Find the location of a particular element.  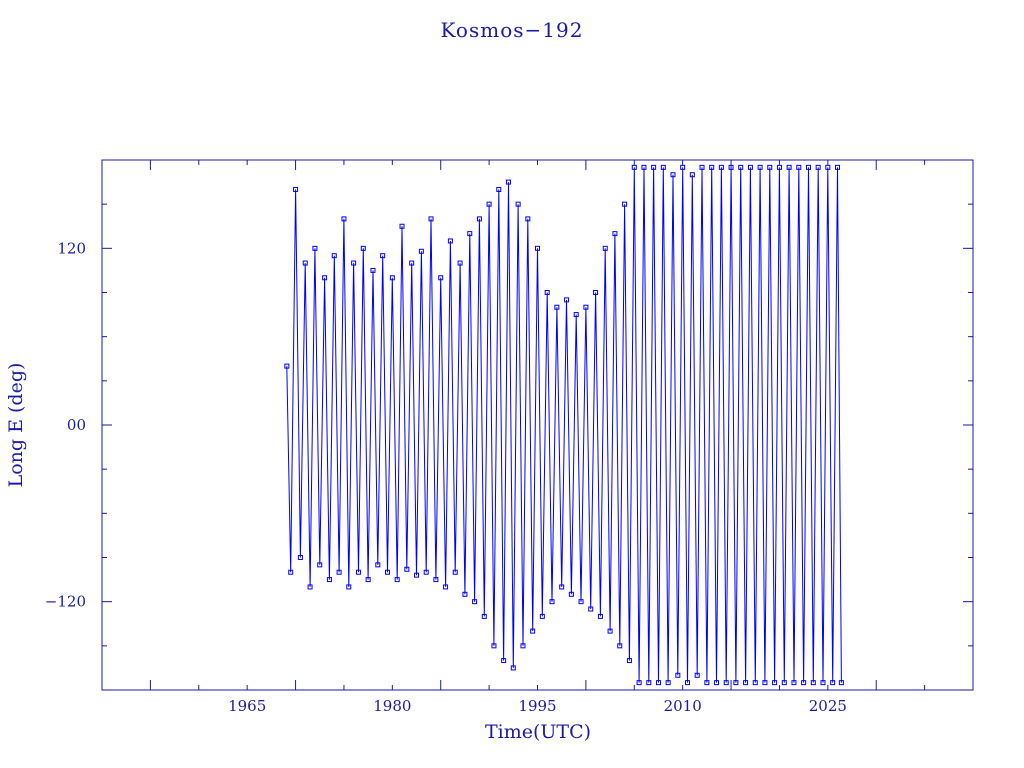

y-tick-label: −120 is located at coordinates (65, 602).